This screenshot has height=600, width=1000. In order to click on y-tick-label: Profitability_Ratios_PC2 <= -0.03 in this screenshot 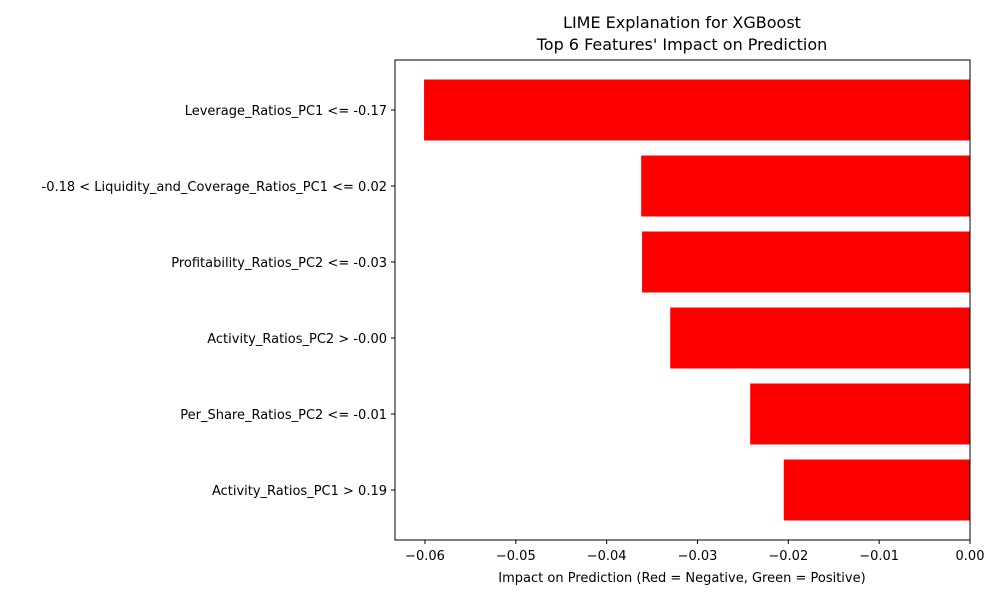, I will do `click(279, 263)`.